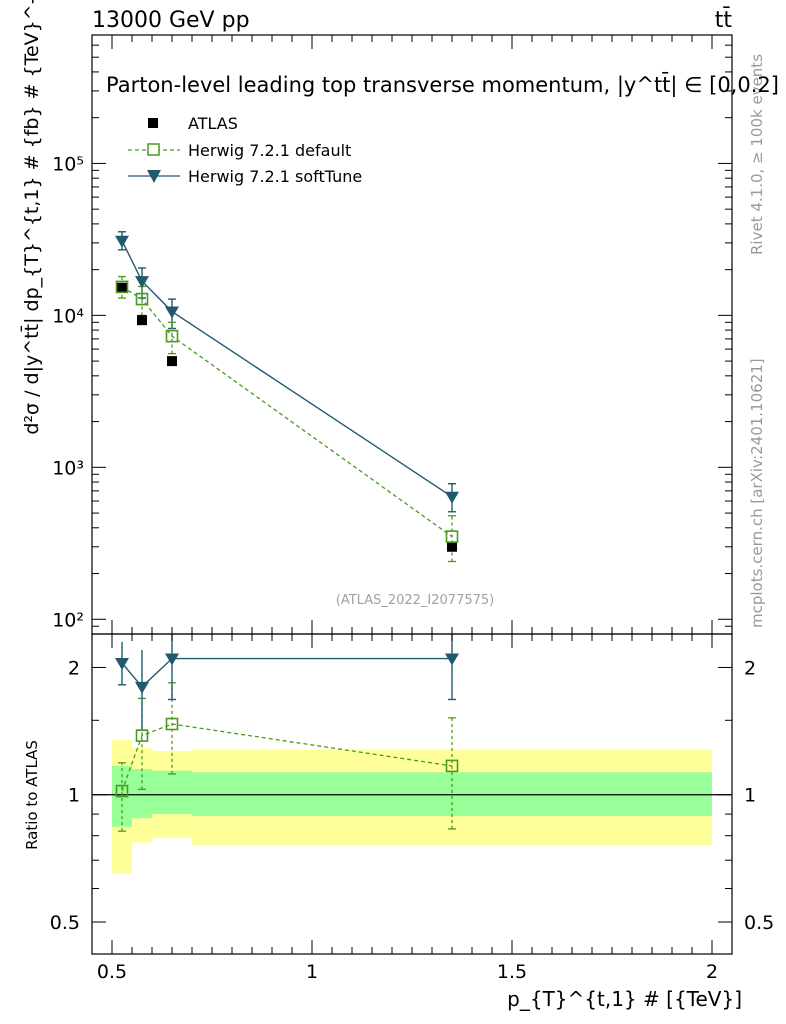 The width and height of the screenshot is (786, 1024). Describe the element at coordinates (757, 154) in the screenshot. I see `rivet-version-label: Rivet 4.1.0, ≥ 100k events` at that location.